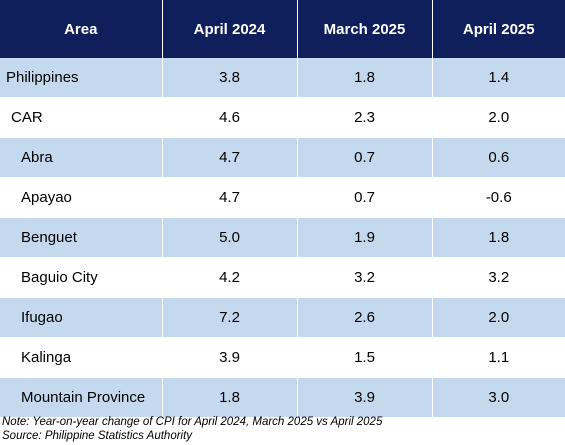  I want to click on value-cell-march-2025: 3.9, so click(365, 397).